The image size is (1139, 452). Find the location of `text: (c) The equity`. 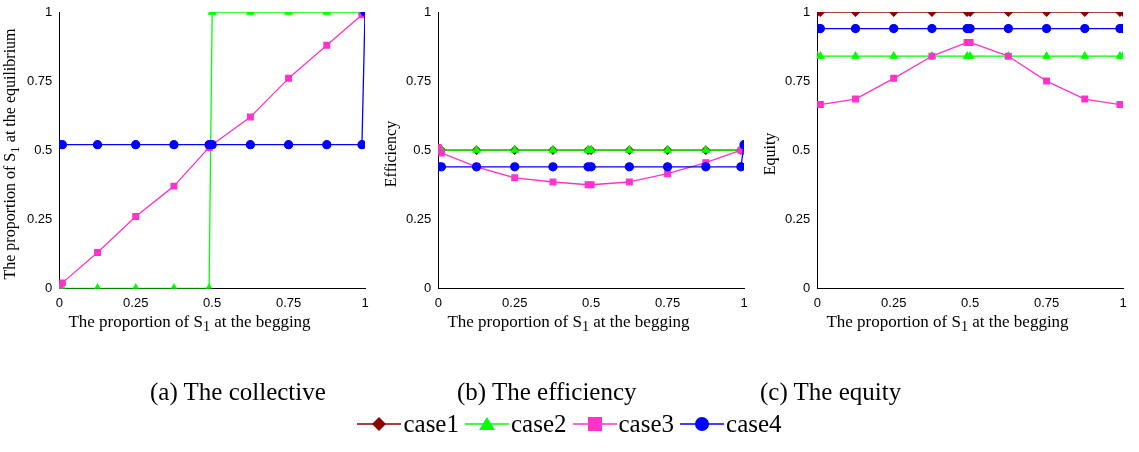

text: (c) The equity is located at coordinates (831, 392).